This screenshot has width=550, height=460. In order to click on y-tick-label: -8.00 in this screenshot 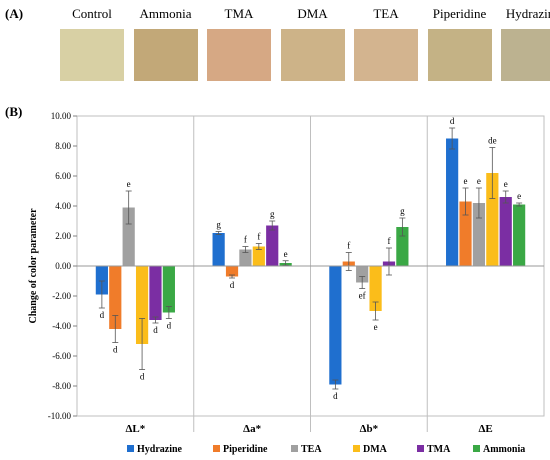, I will do `click(61, 386)`.